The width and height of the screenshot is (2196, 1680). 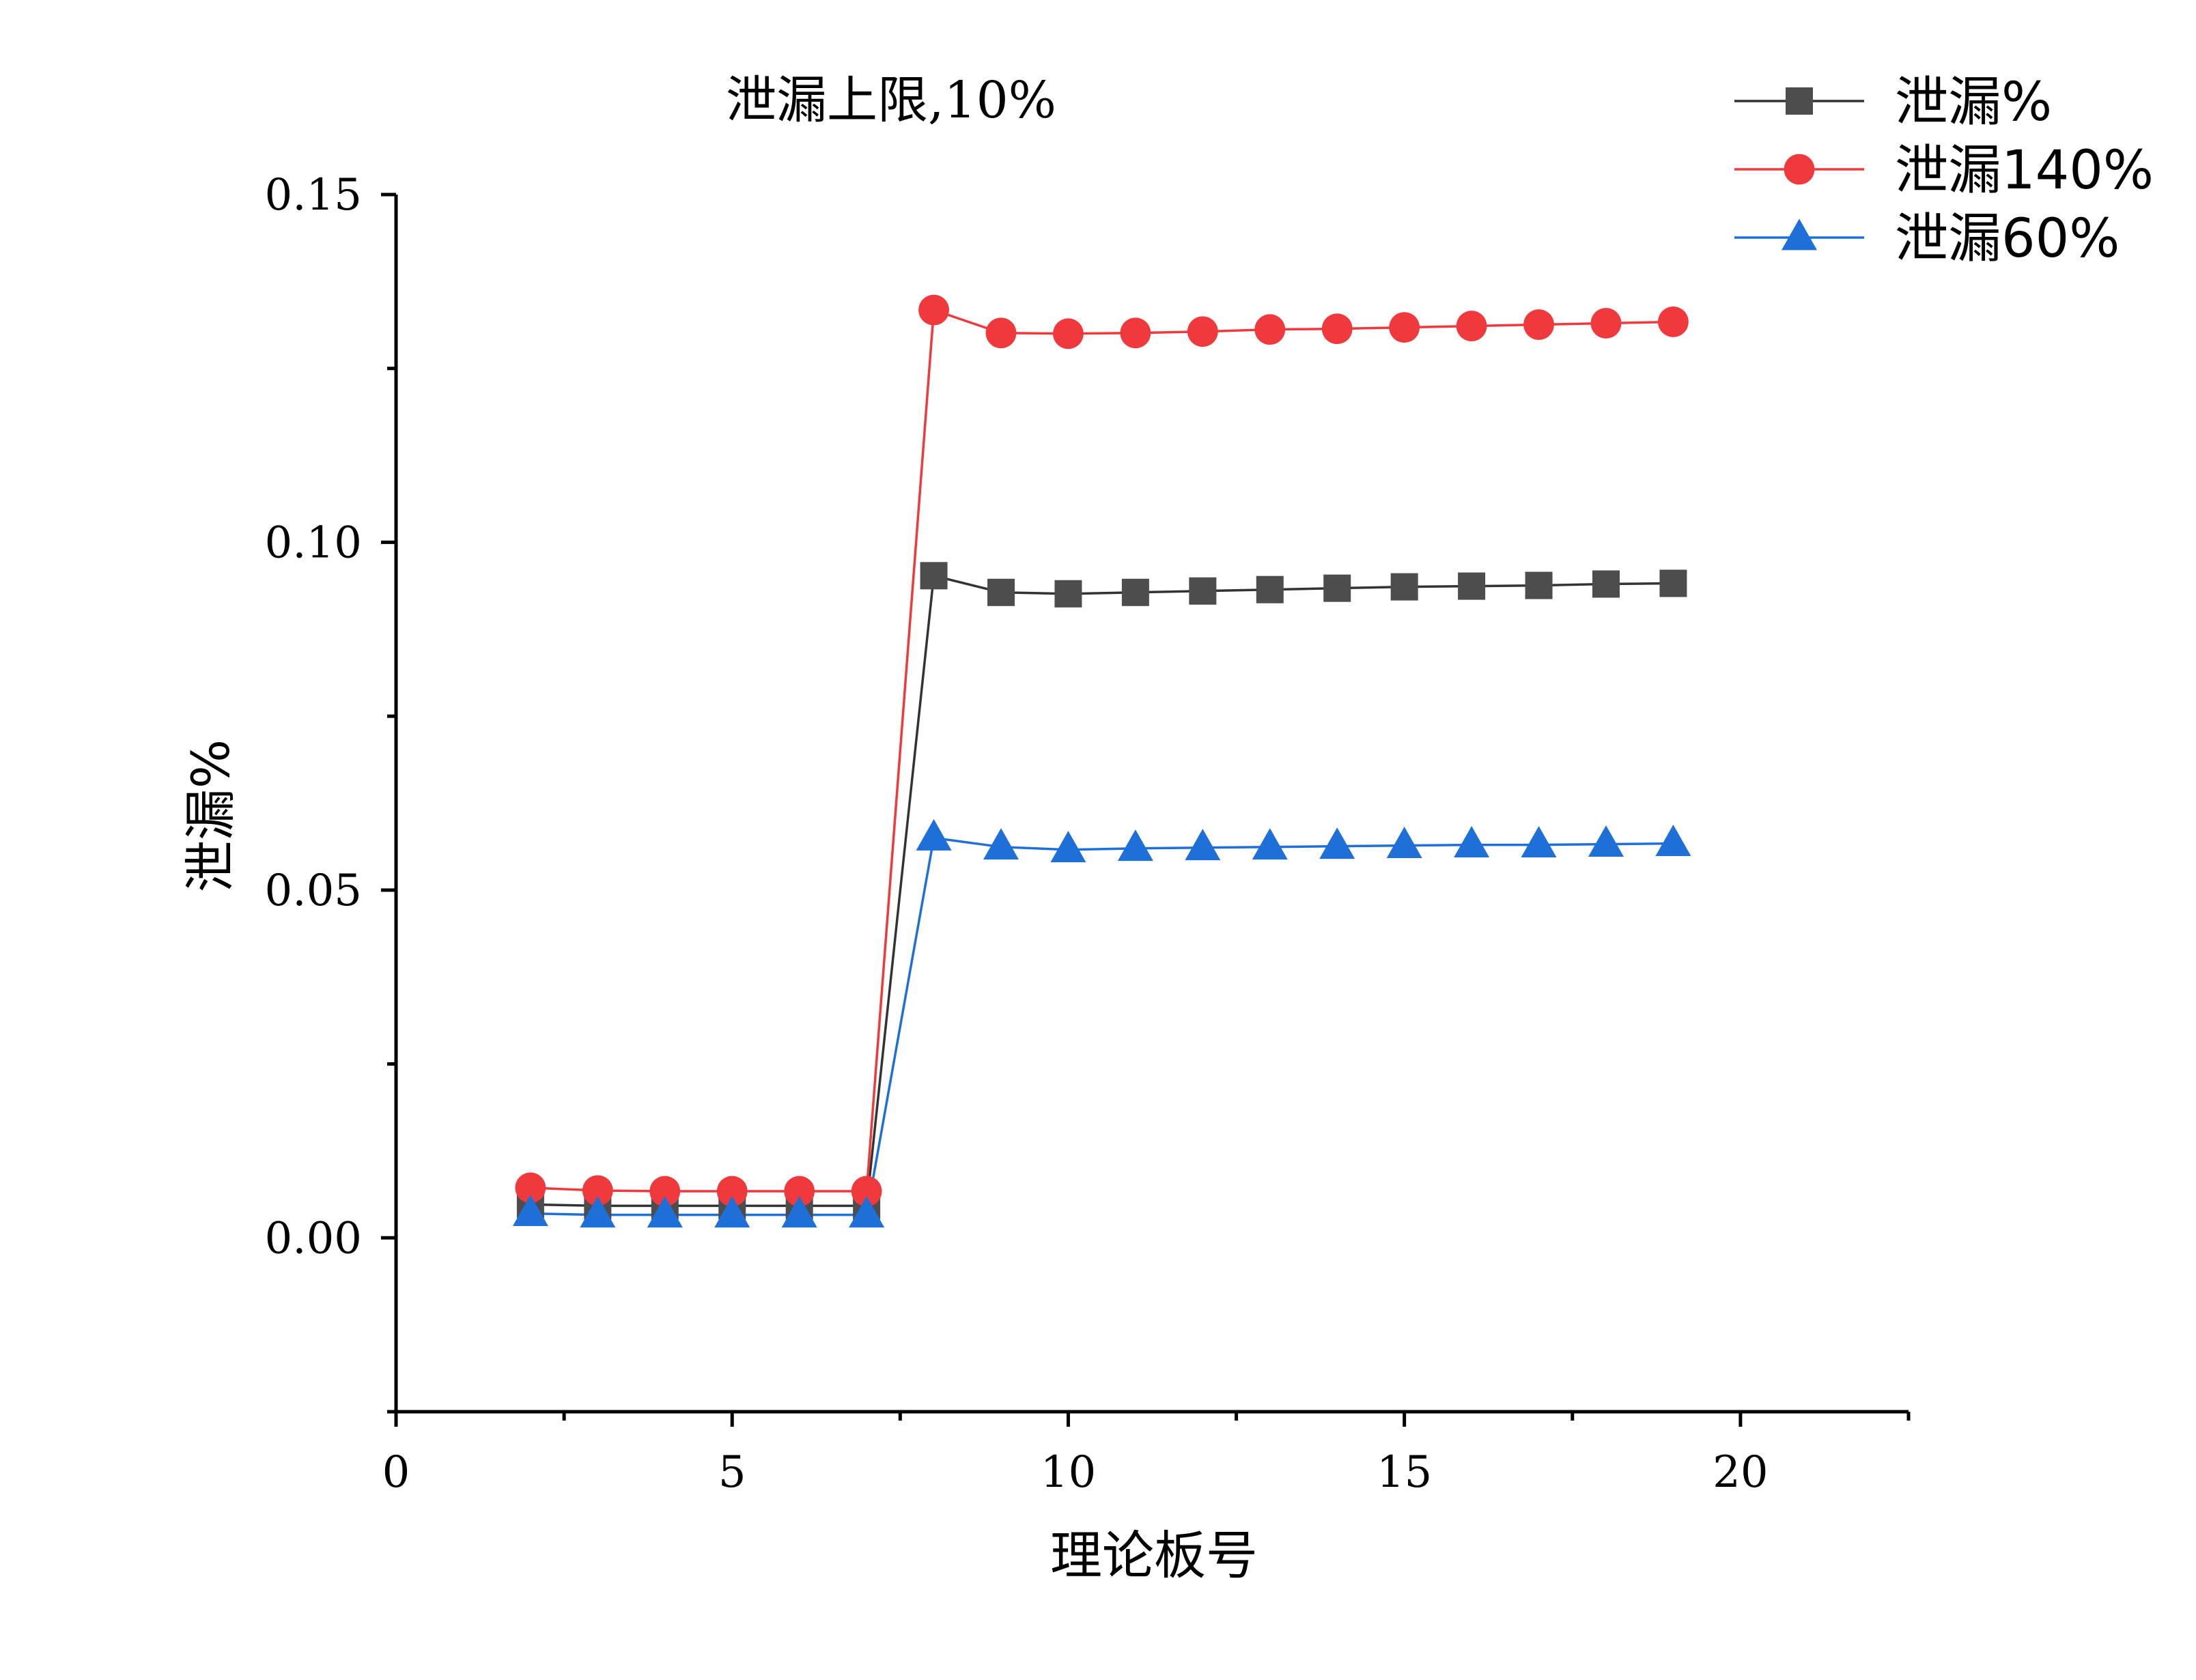 What do you see at coordinates (331, 792) in the screenshot?
I see `y-axis-ticks: 0.00 0.05 0.10 0.15` at bounding box center [331, 792].